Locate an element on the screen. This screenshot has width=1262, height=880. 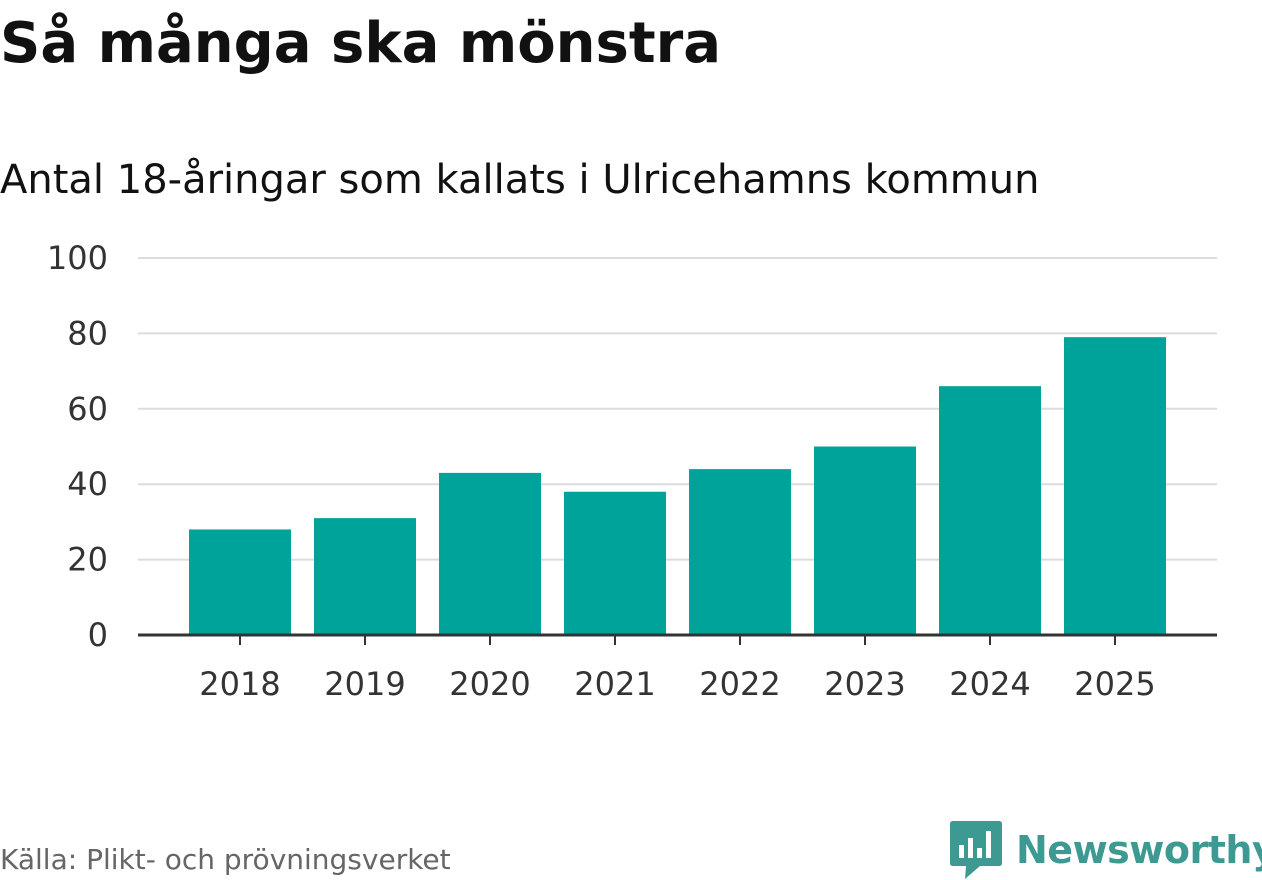
x-tick-label: 2024 is located at coordinates (989, 684).